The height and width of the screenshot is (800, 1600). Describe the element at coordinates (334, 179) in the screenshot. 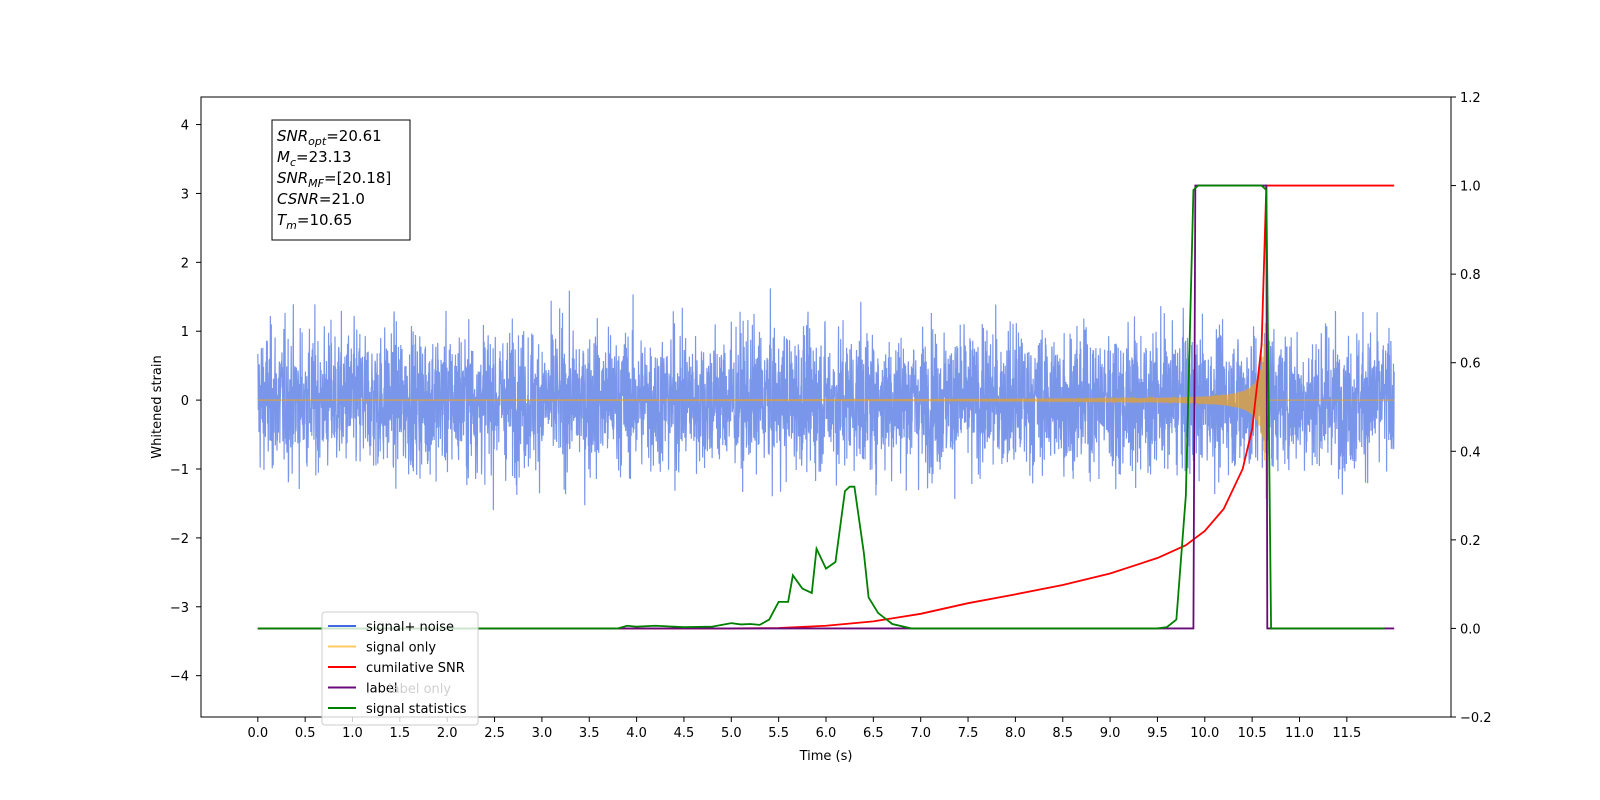

I see `annotation-line: SNRMF=[20.18]` at that location.